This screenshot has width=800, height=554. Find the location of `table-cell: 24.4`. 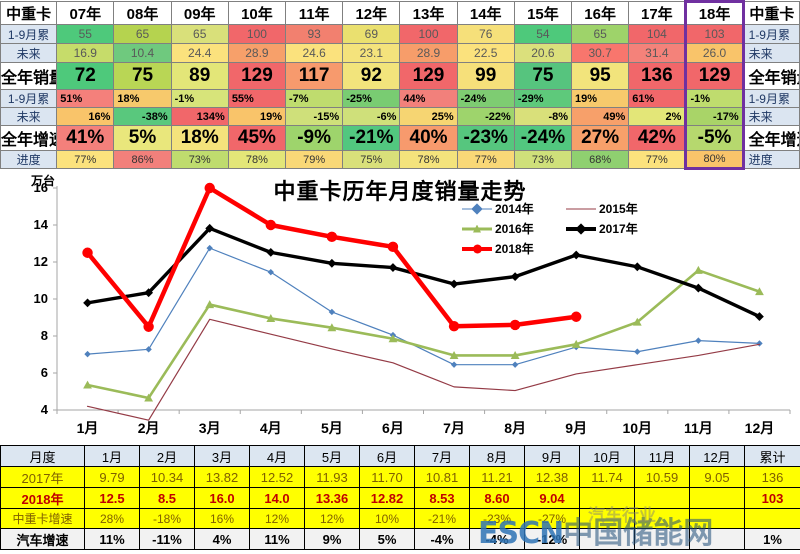

table-cell: 24.4 is located at coordinates (199, 53).